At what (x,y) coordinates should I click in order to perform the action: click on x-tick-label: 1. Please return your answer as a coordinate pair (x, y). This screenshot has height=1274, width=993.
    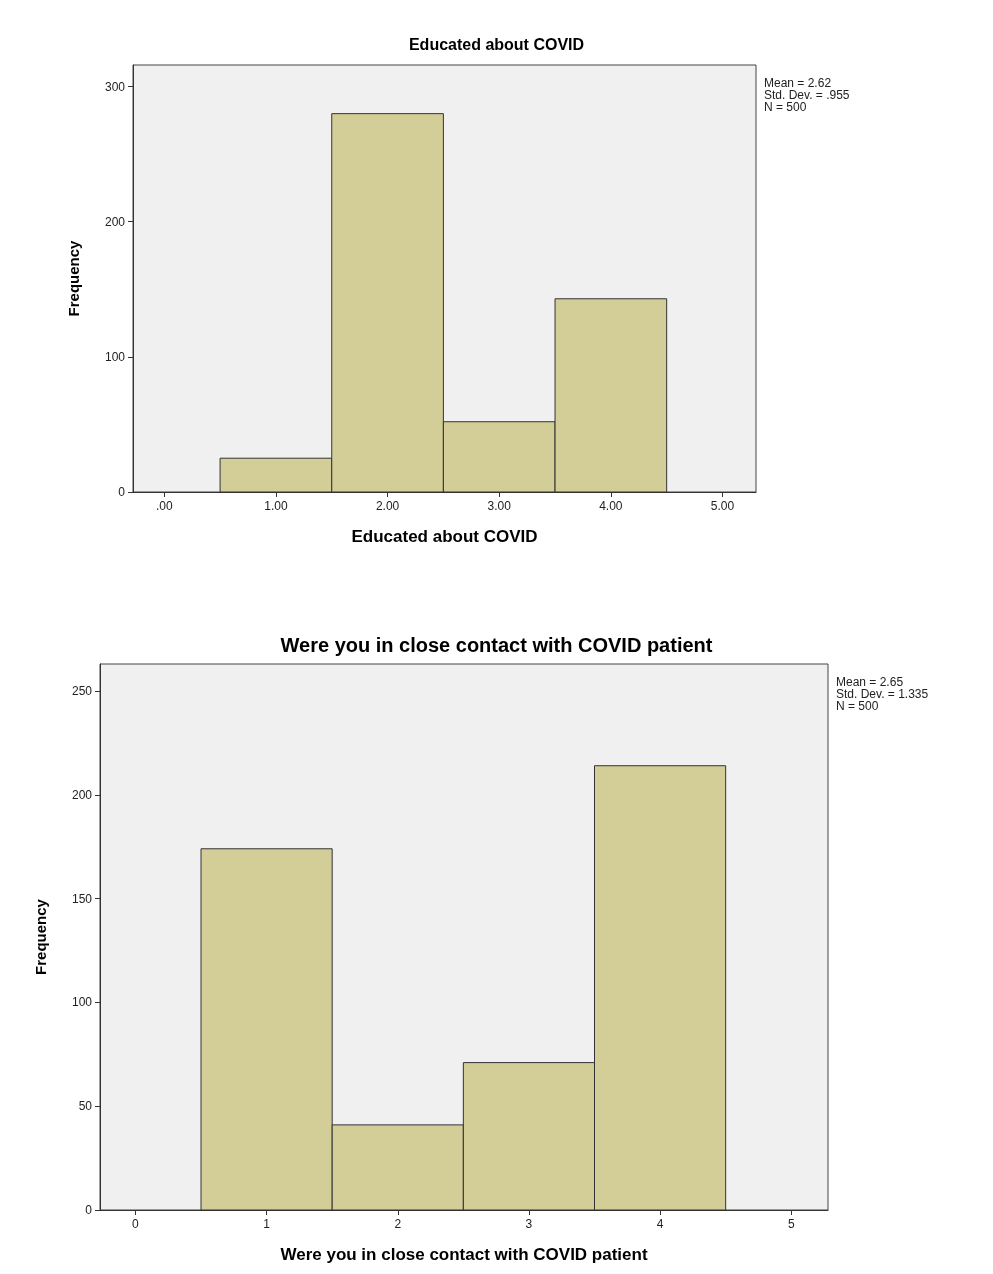
    Looking at the image, I should click on (267, 1224).